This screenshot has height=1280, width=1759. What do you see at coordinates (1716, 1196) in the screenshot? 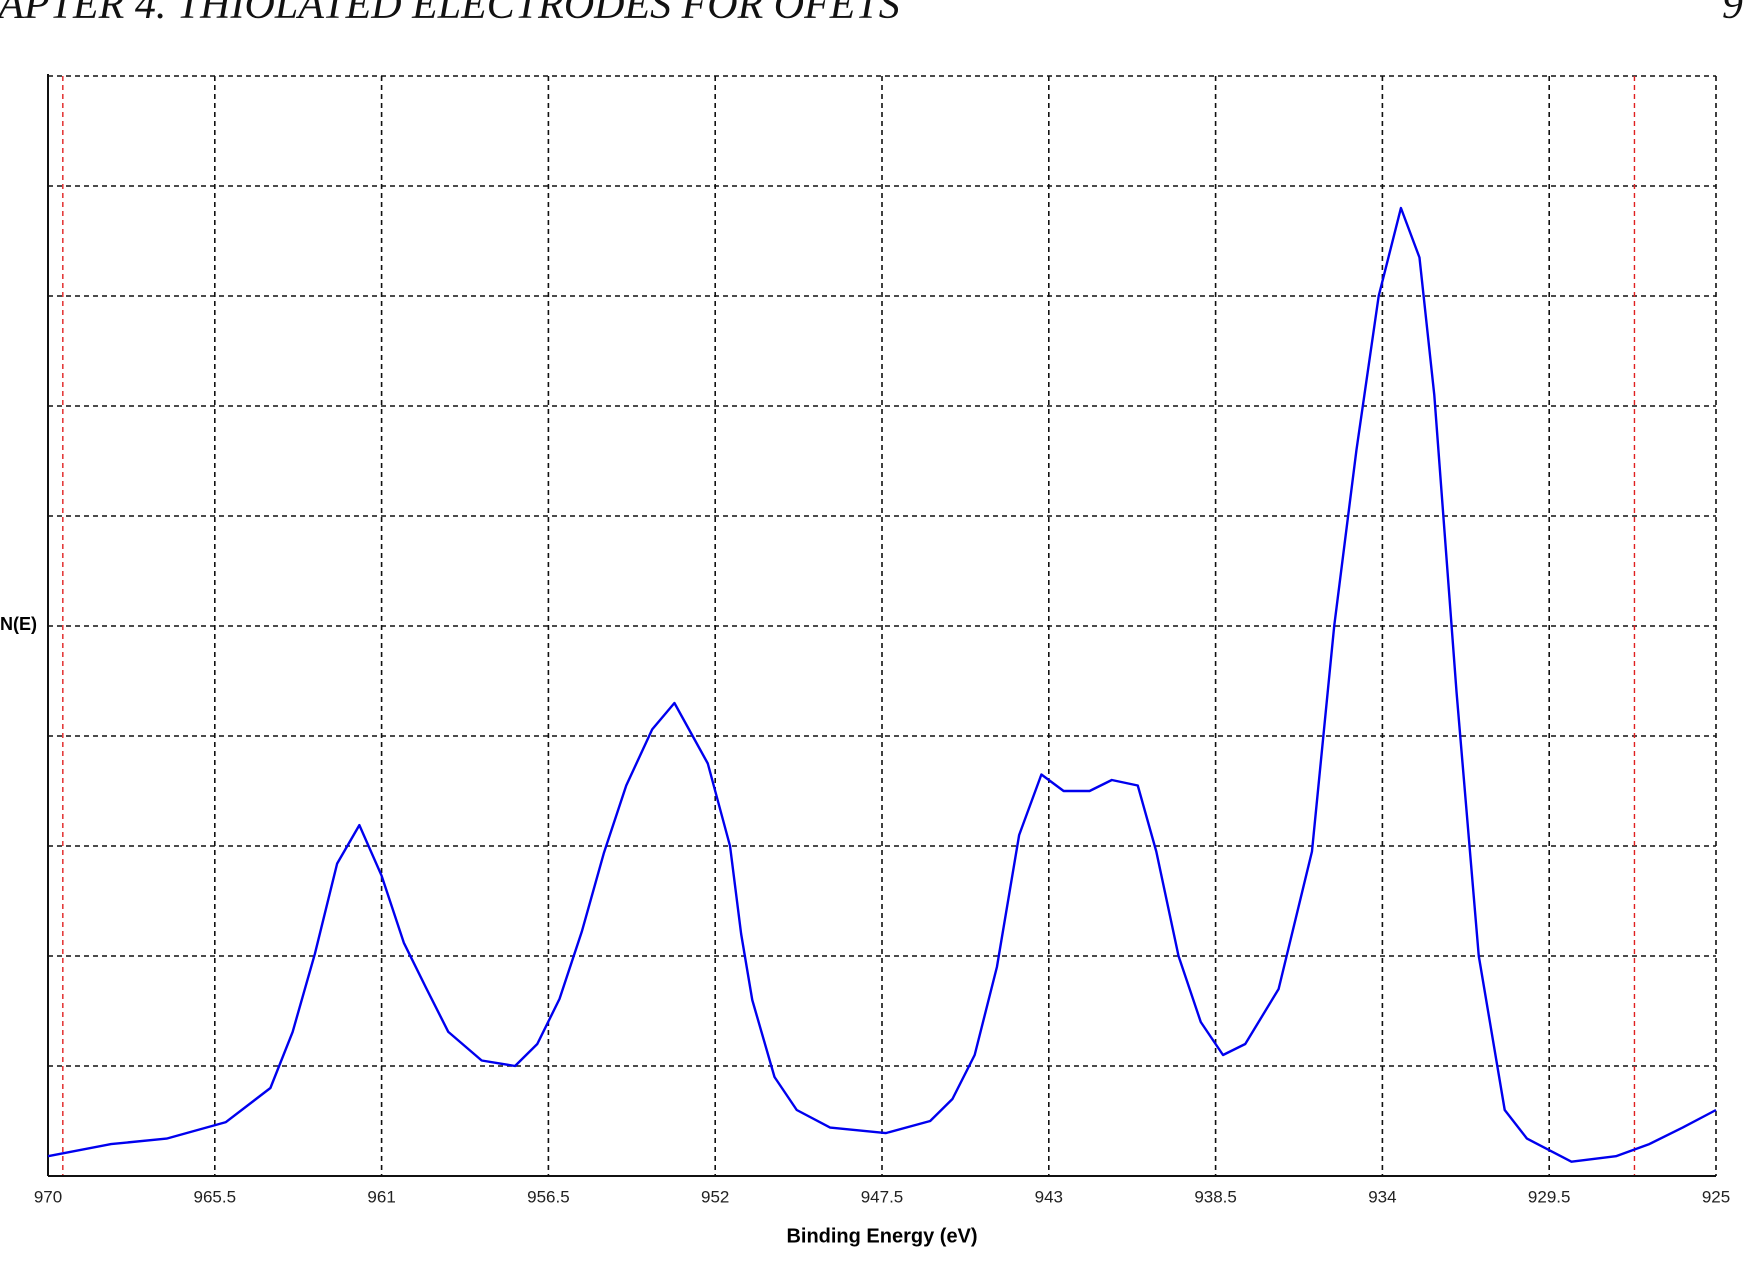
I see `x-tick-label: 925` at bounding box center [1716, 1196].